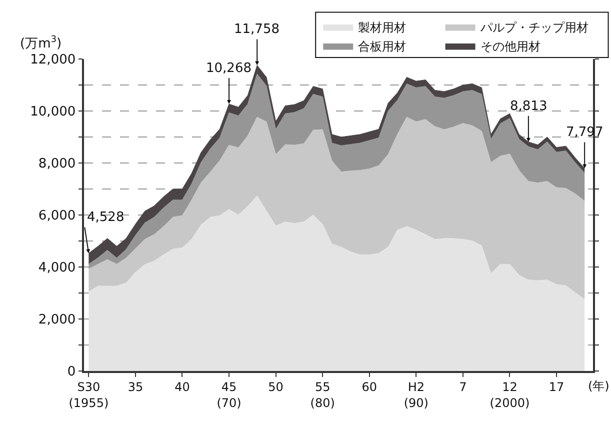 Image resolution: width=611 pixels, height=422 pixels. Describe the element at coordinates (105, 217) in the screenshot. I see `annotation: 4,528` at that location.